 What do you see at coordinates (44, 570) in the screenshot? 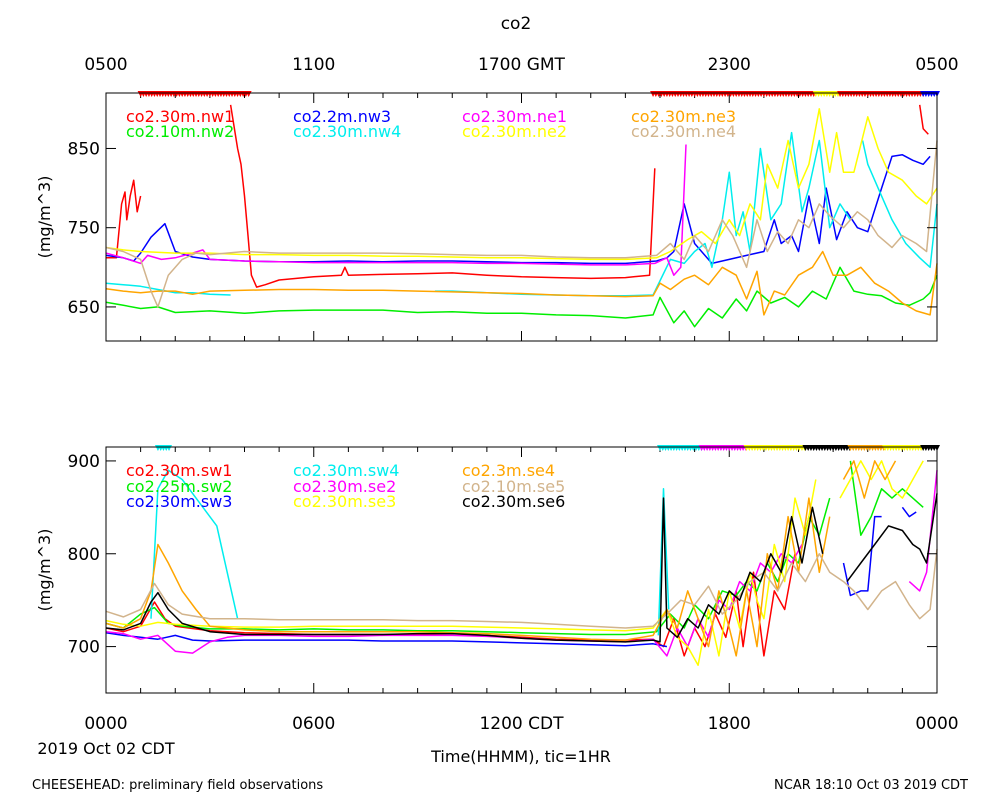
I see `bottom-y-axis-label: (mg/m^3)` at bounding box center [44, 570].